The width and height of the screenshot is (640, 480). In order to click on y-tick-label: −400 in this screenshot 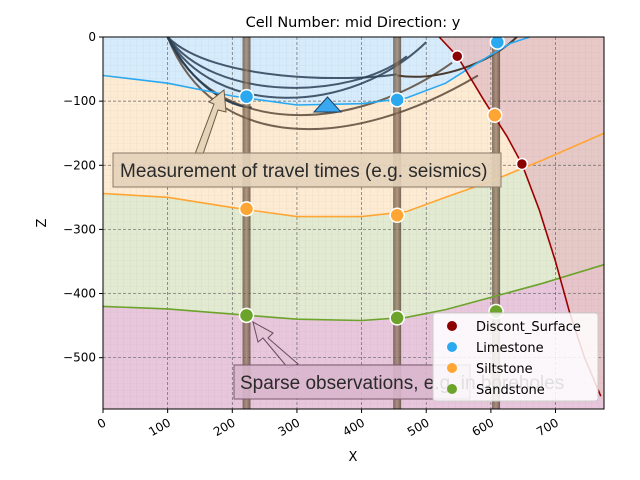, I will do `click(79, 294)`.